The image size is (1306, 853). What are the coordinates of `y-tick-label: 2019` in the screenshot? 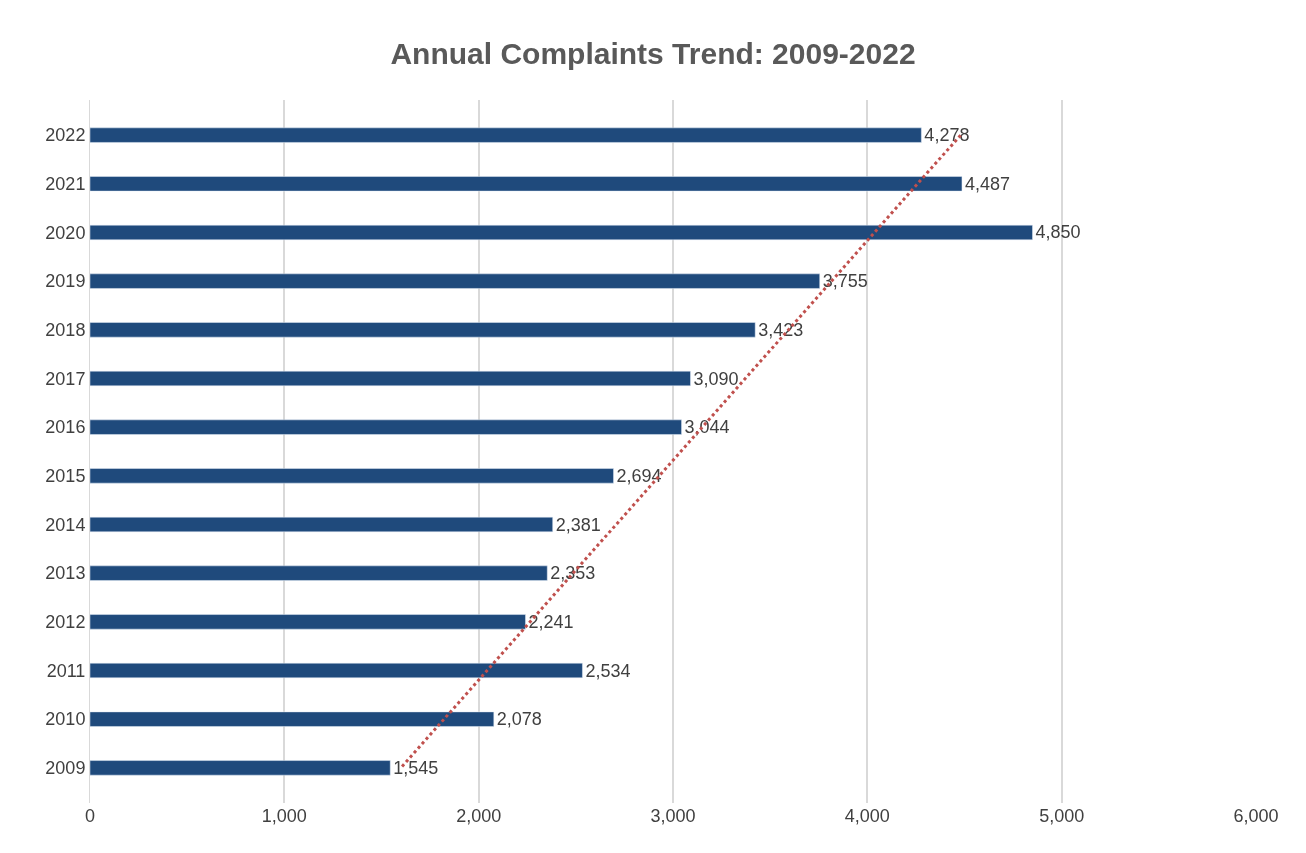 It's located at (65, 281).